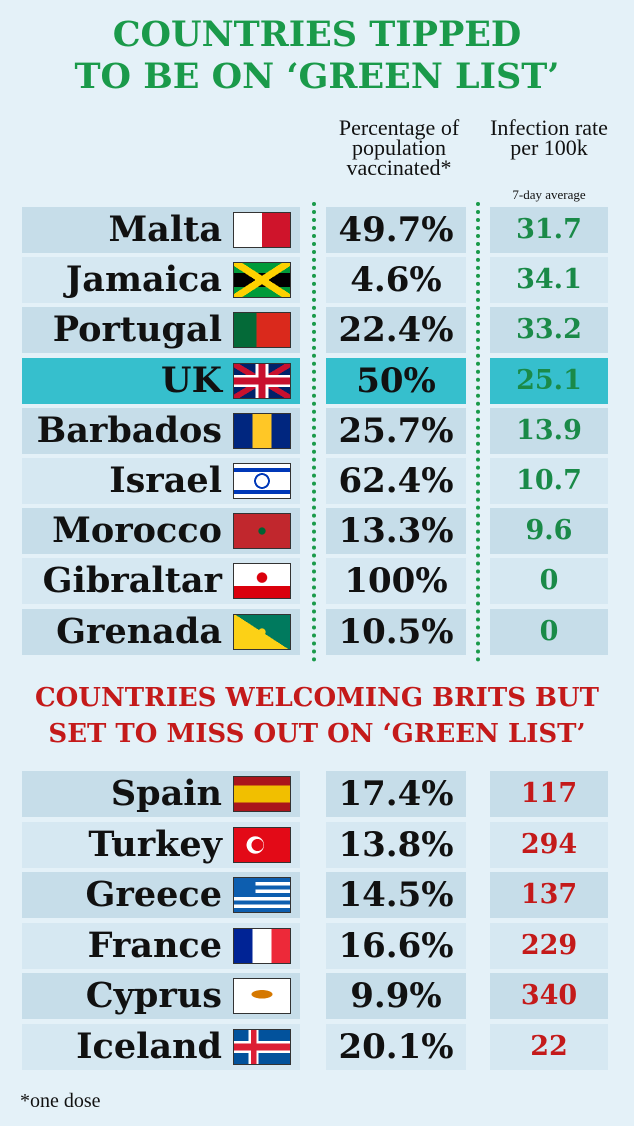 Image resolution: width=634 pixels, height=1126 pixels. I want to click on country: France, so click(154, 945).